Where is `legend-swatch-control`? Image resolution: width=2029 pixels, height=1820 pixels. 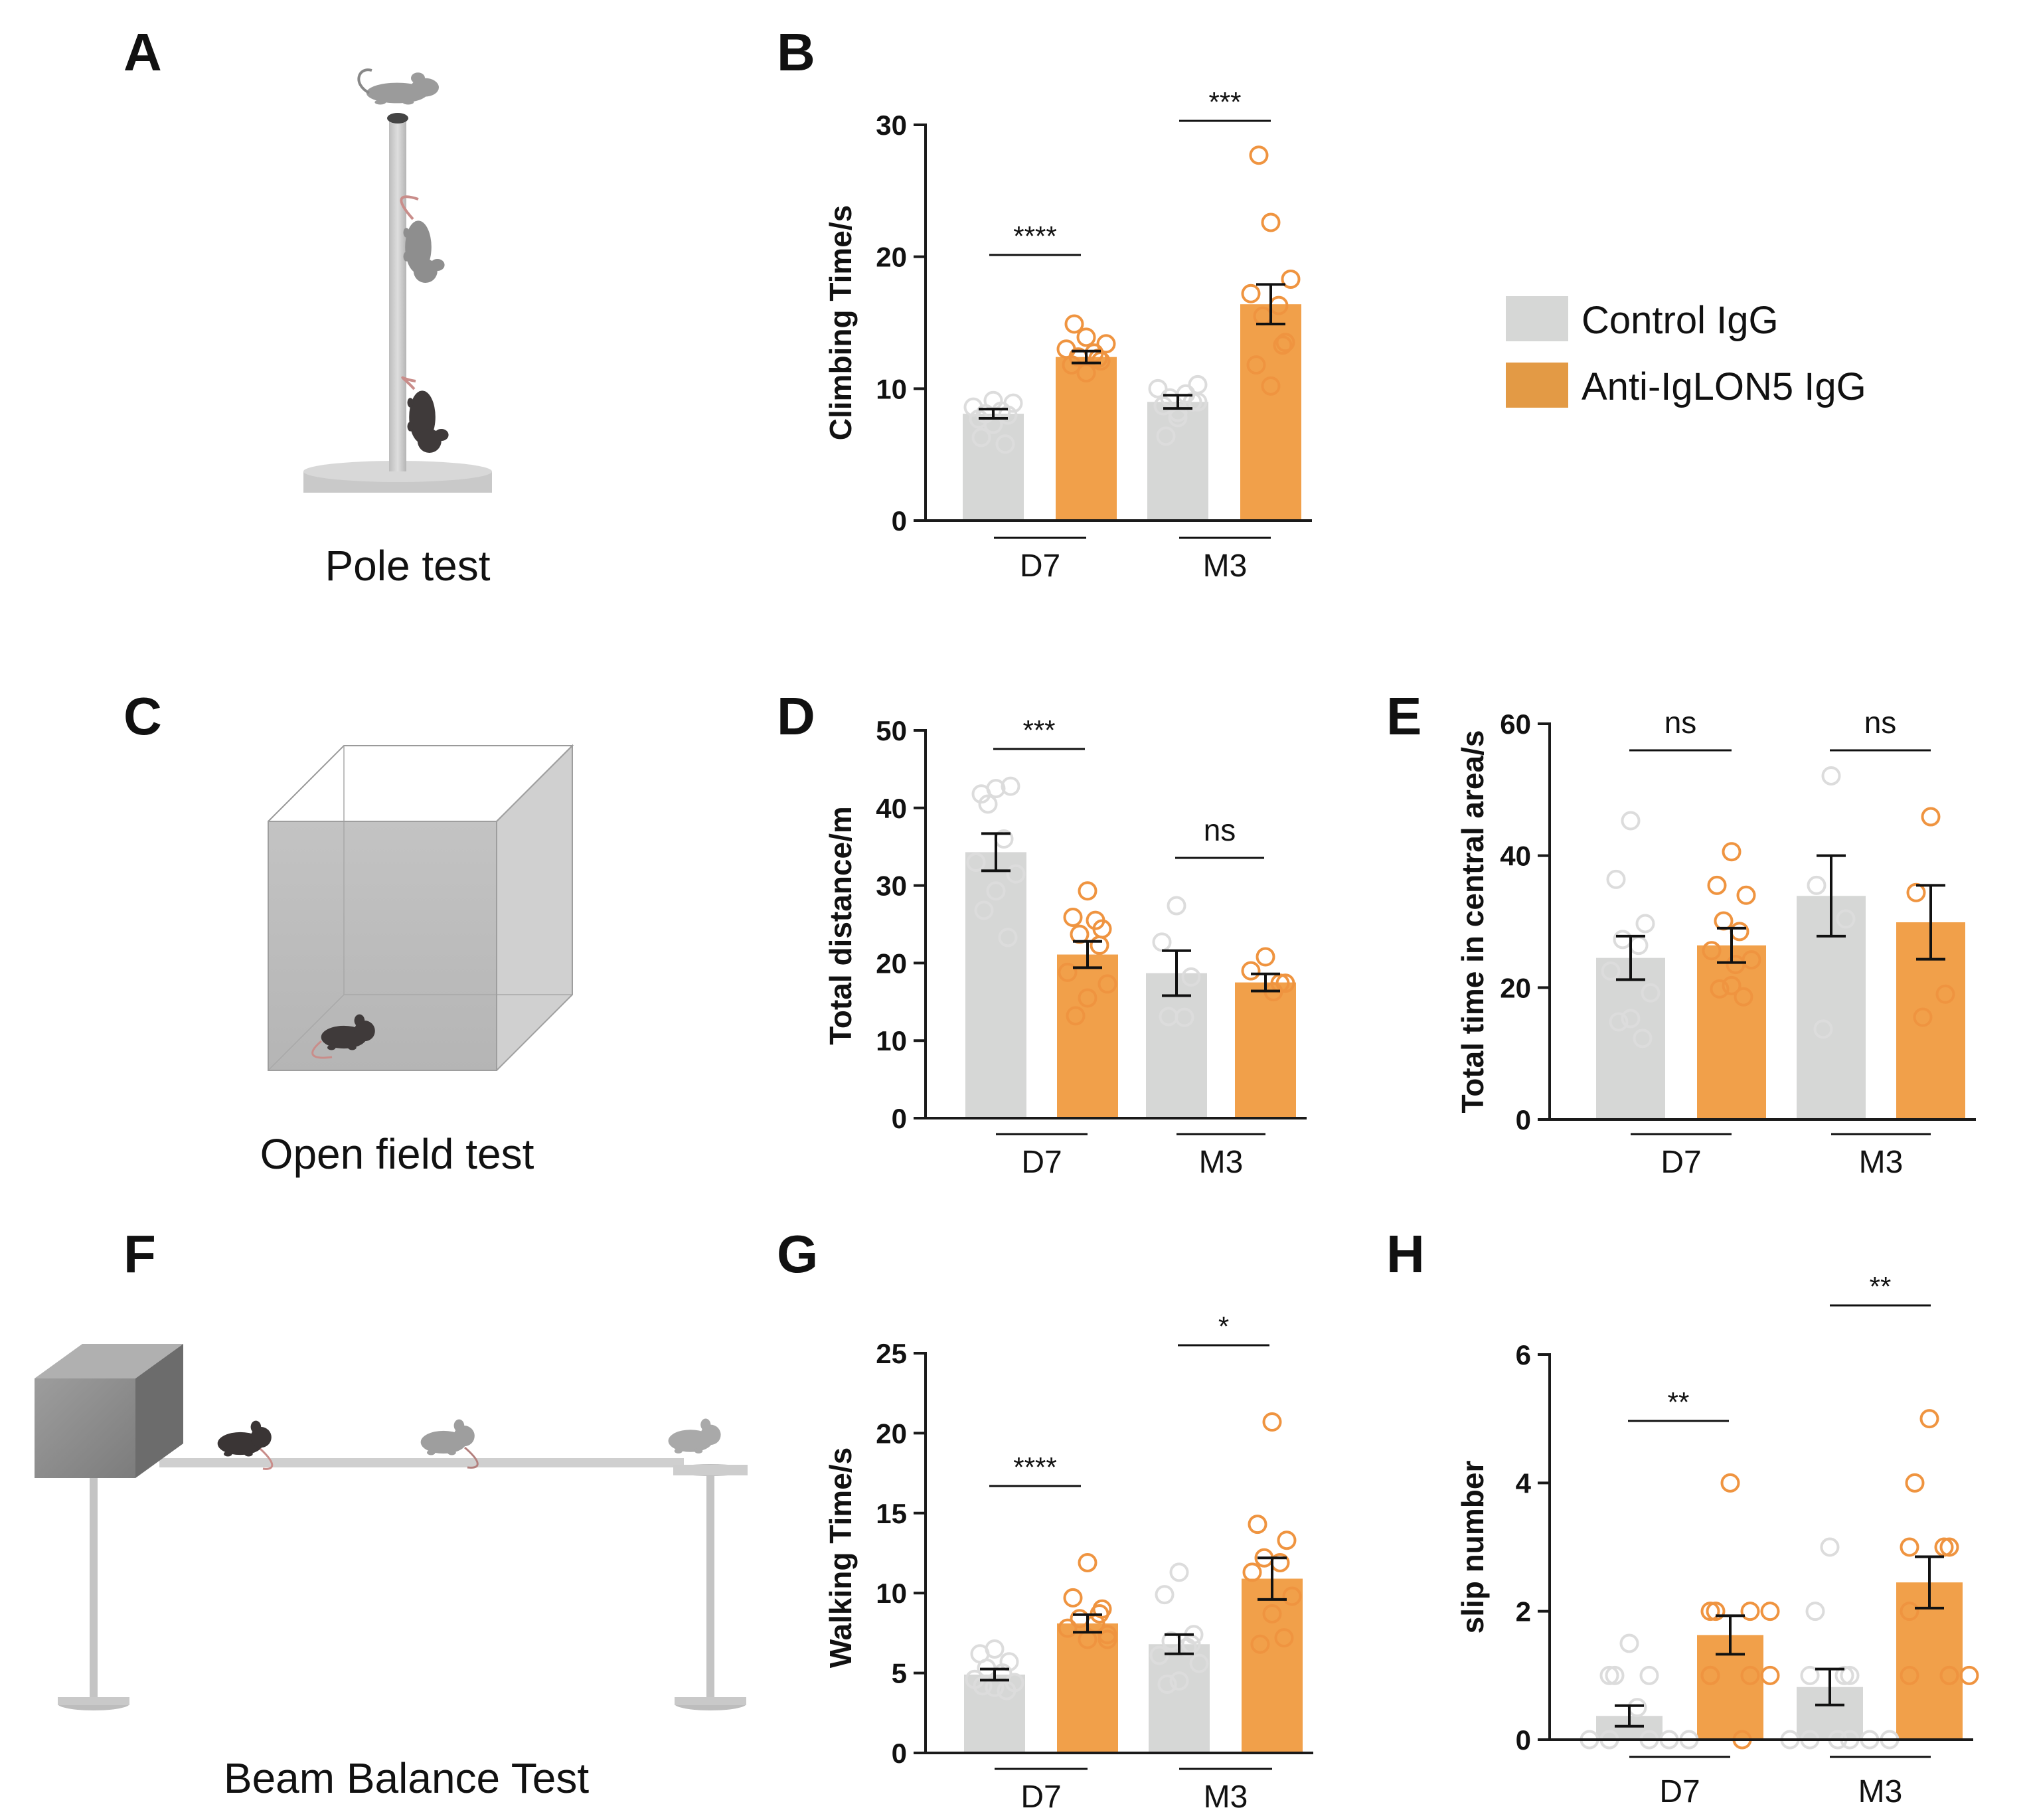 legend-swatch-control is located at coordinates (1537, 318).